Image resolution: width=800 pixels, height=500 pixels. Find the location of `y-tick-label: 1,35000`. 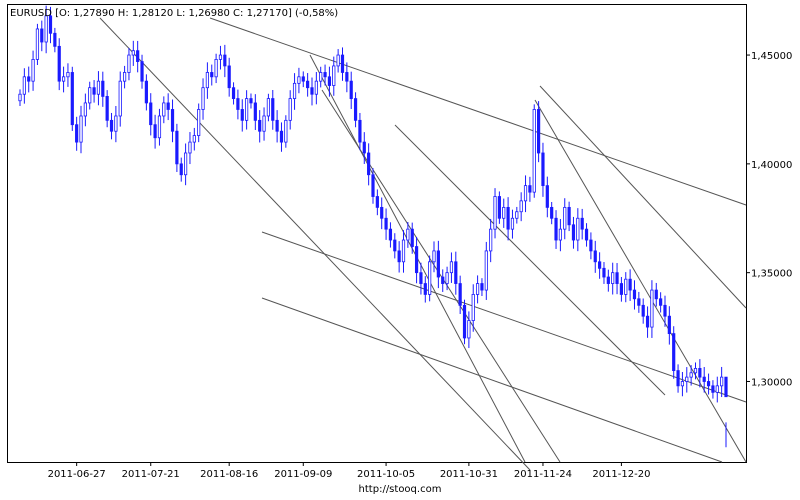

y-tick-label: 1,35000 is located at coordinates (771, 274).